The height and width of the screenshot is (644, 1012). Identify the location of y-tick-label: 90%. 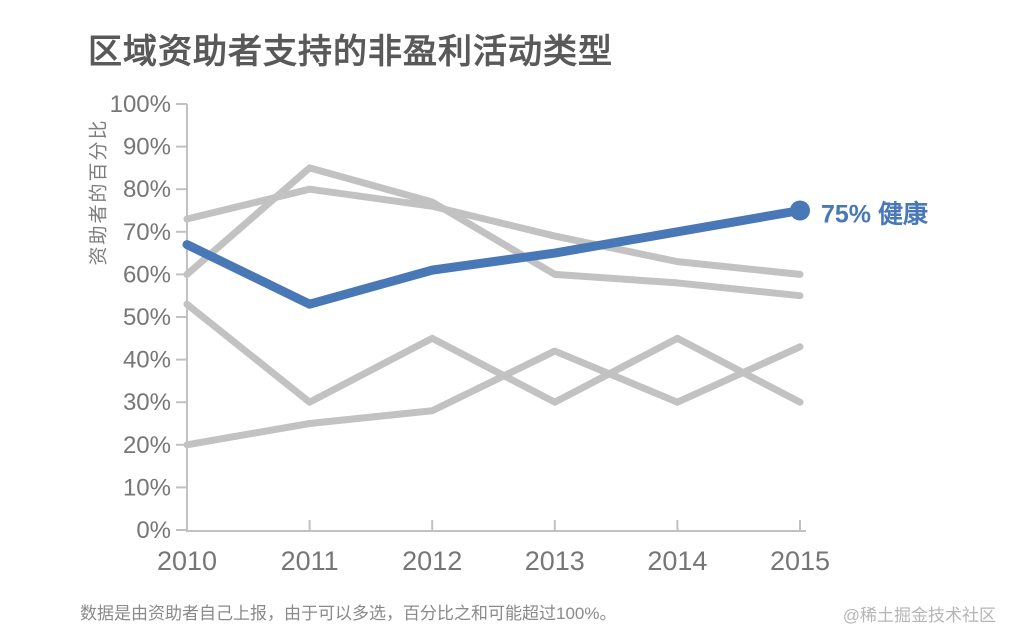
(147, 147).